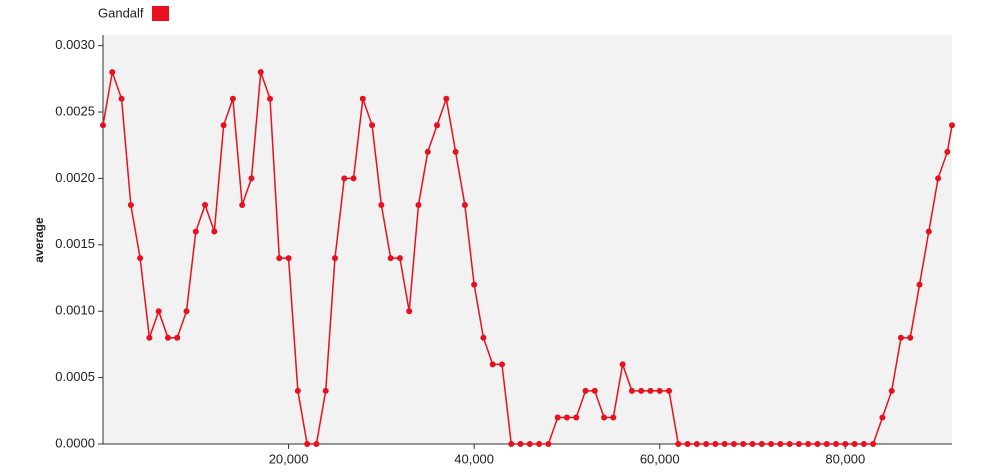  I want to click on x-tick-label: 40,000, so click(474, 458).